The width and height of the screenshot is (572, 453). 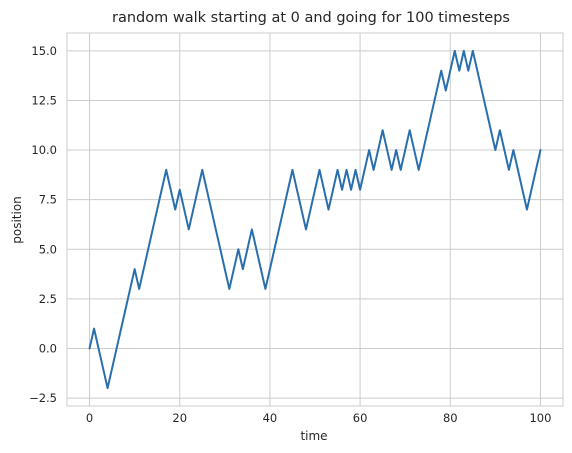 I want to click on x-tick-label: 0, so click(x=89, y=418).